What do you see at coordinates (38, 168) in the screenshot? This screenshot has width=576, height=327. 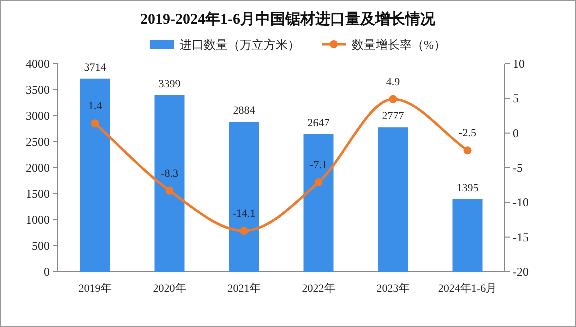 I see `y-tick-label: 2000` at bounding box center [38, 168].